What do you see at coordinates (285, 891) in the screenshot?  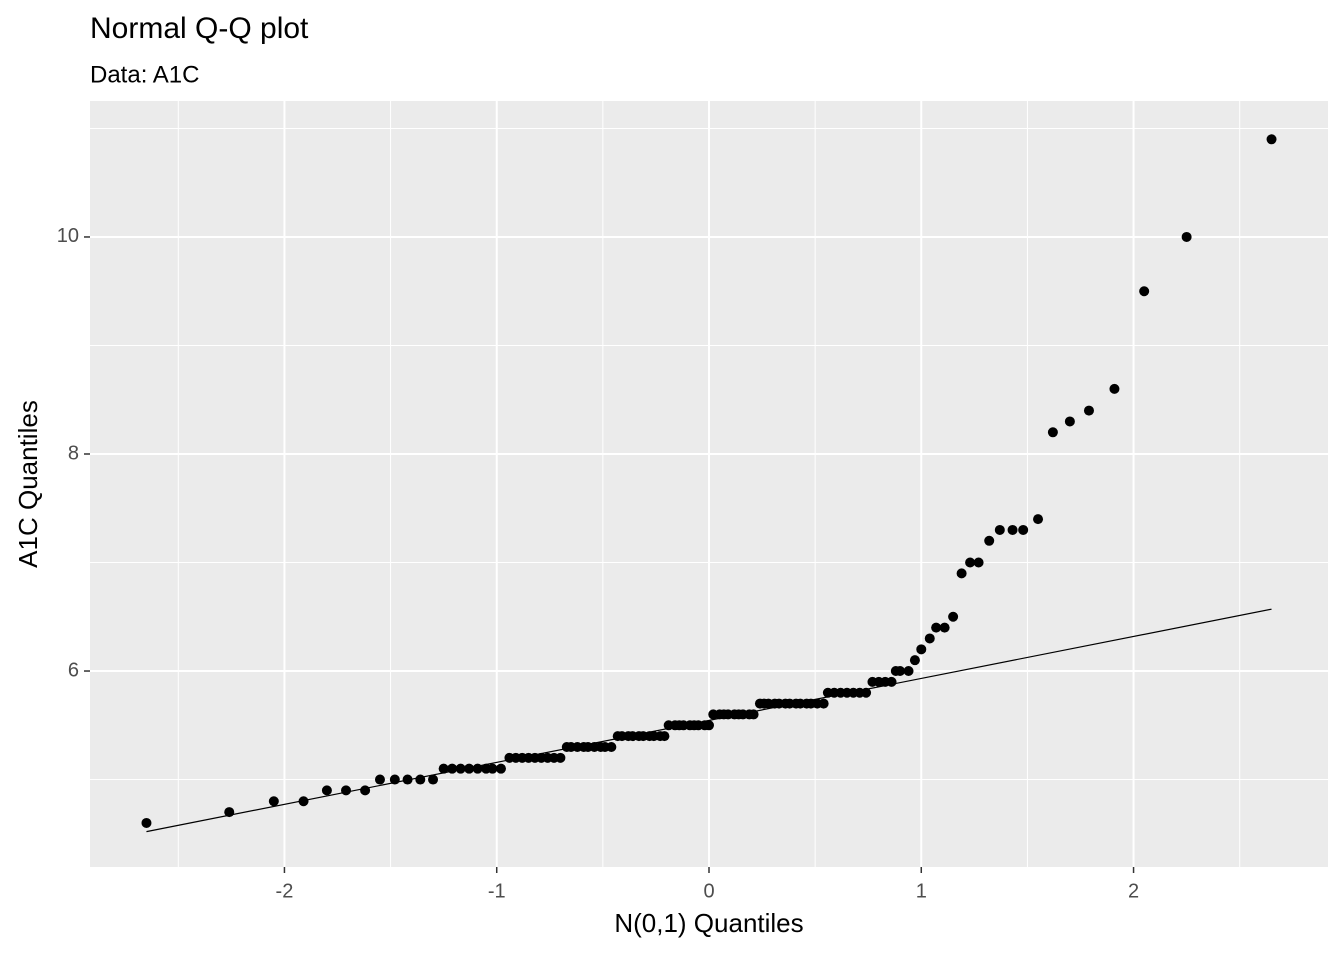 I see `x-tick-label: -2` at bounding box center [285, 891].